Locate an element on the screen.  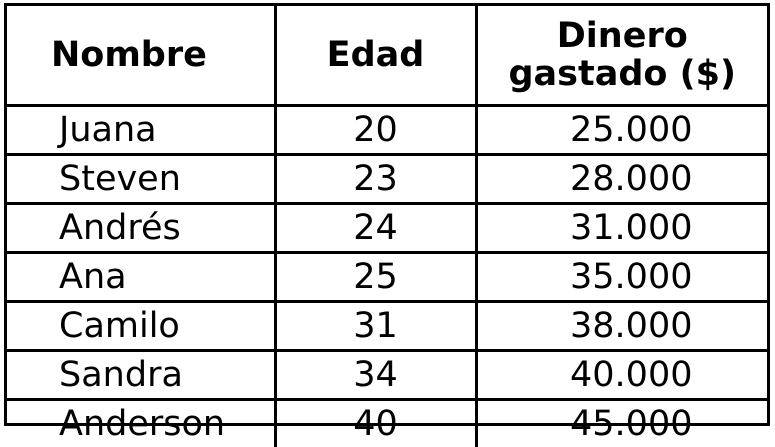
cell-age: 23 is located at coordinates (375, 179).